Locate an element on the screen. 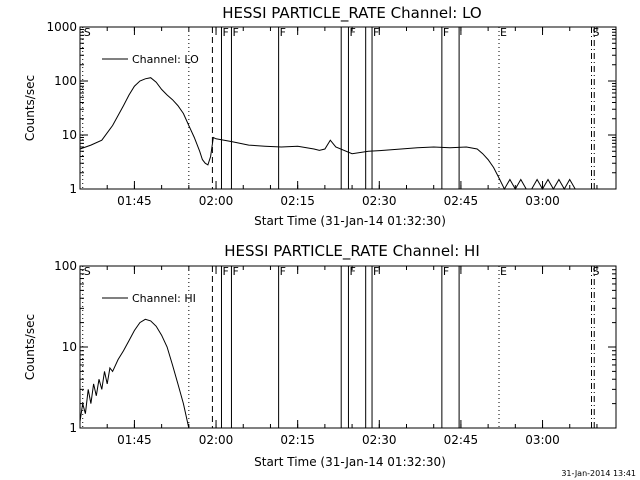 The height and width of the screenshot is (480, 640). timestamp: 31-Jan-2014 13:41 is located at coordinates (598, 473).